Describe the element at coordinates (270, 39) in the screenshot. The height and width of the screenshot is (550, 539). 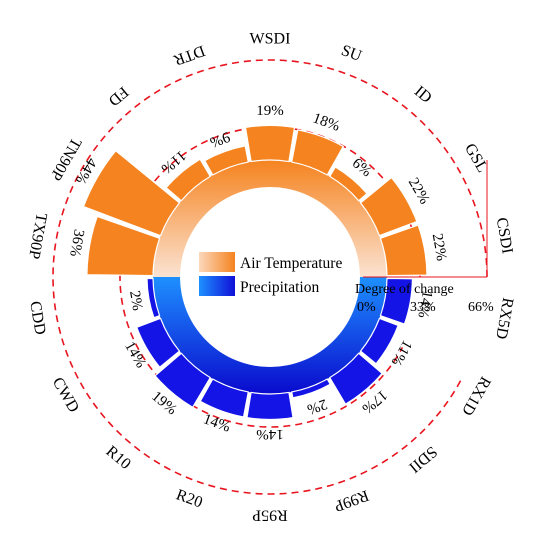
I see `category-label-wsdi: WSDI` at that location.